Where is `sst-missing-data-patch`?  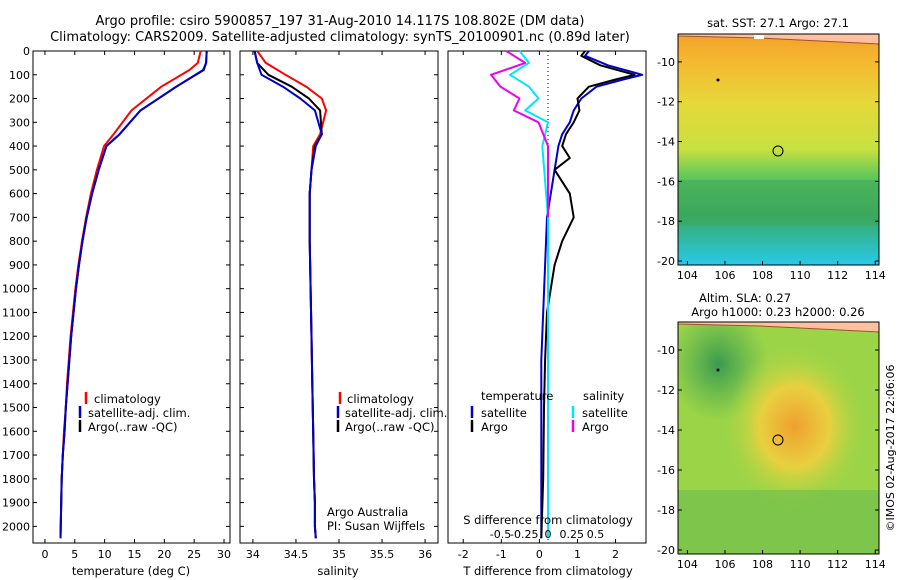 sst-missing-data-patch is located at coordinates (759, 37).